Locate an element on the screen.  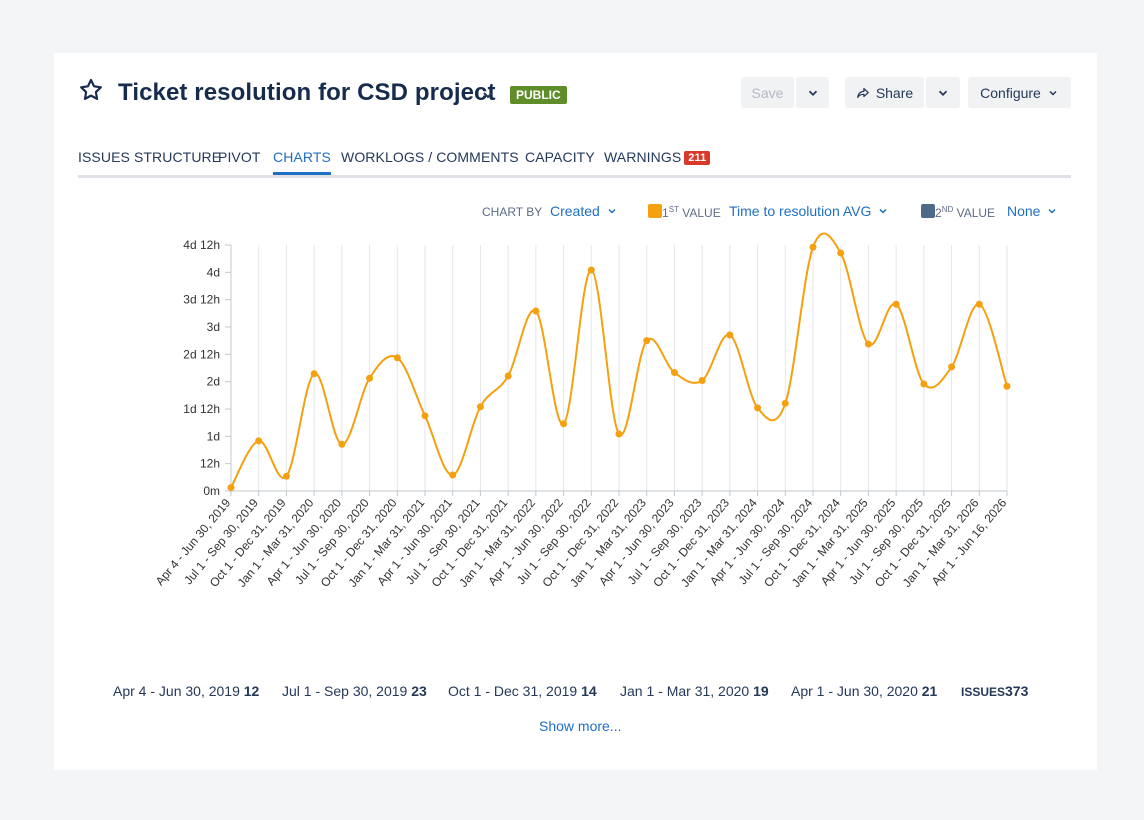
y-tick-label: 2d 12h is located at coordinates (201, 354).